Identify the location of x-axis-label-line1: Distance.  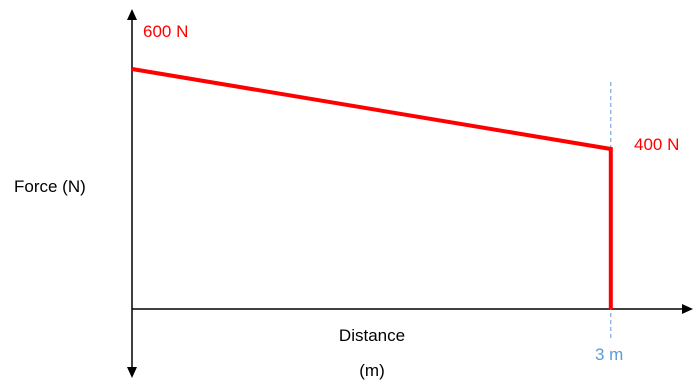
(372, 335).